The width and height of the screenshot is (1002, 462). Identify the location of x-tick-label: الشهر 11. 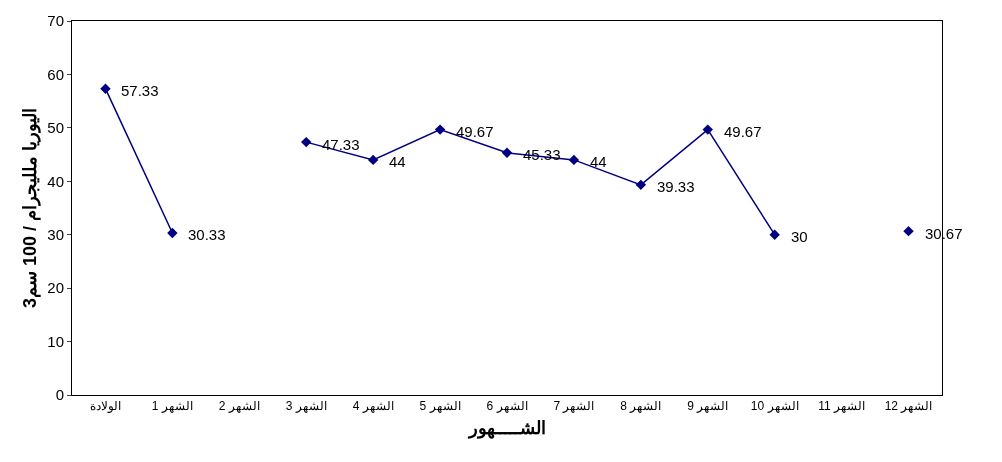
(842, 406).